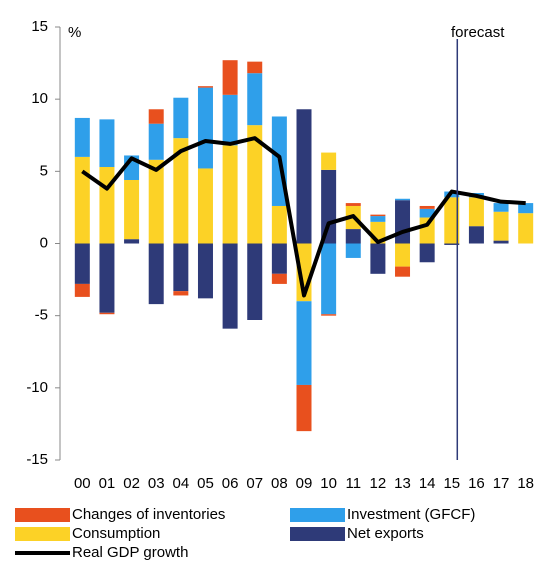 This screenshot has width=542, height=568. I want to click on x-tick-label: 06, so click(230, 483).